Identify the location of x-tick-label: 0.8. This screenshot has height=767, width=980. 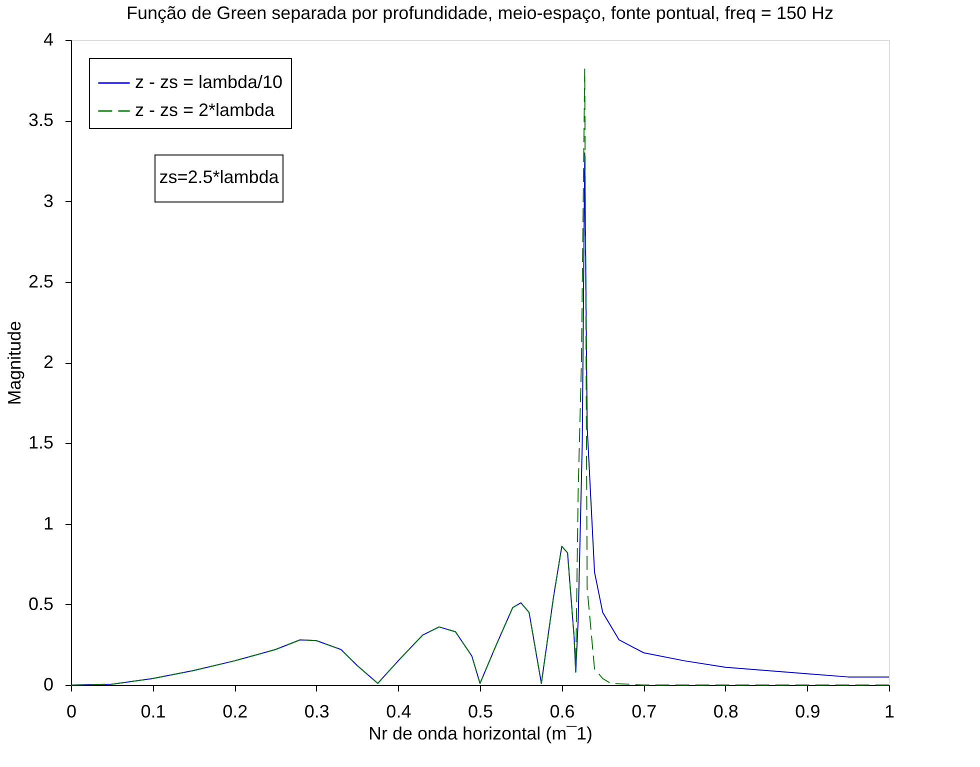
(725, 712).